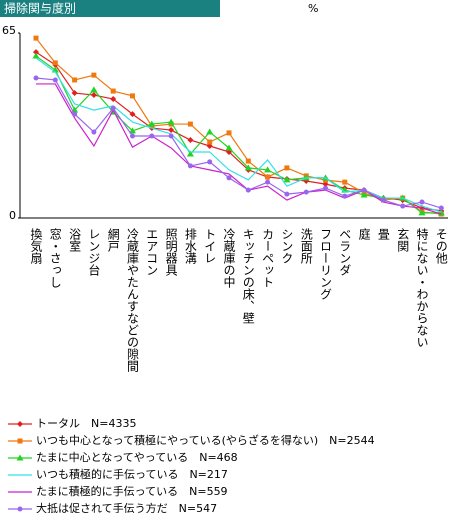 Image resolution: width=452 pixels, height=513 pixels. I want to click on x-tick-label: 畳, so click(383, 234).